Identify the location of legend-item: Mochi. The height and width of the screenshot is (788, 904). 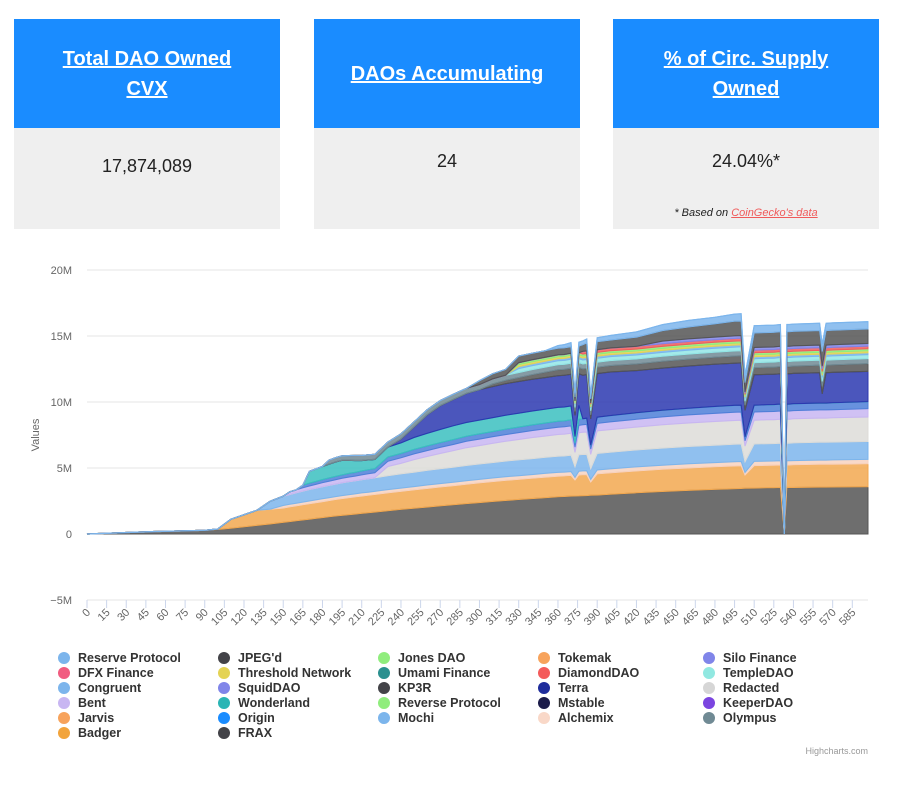
(406, 718).